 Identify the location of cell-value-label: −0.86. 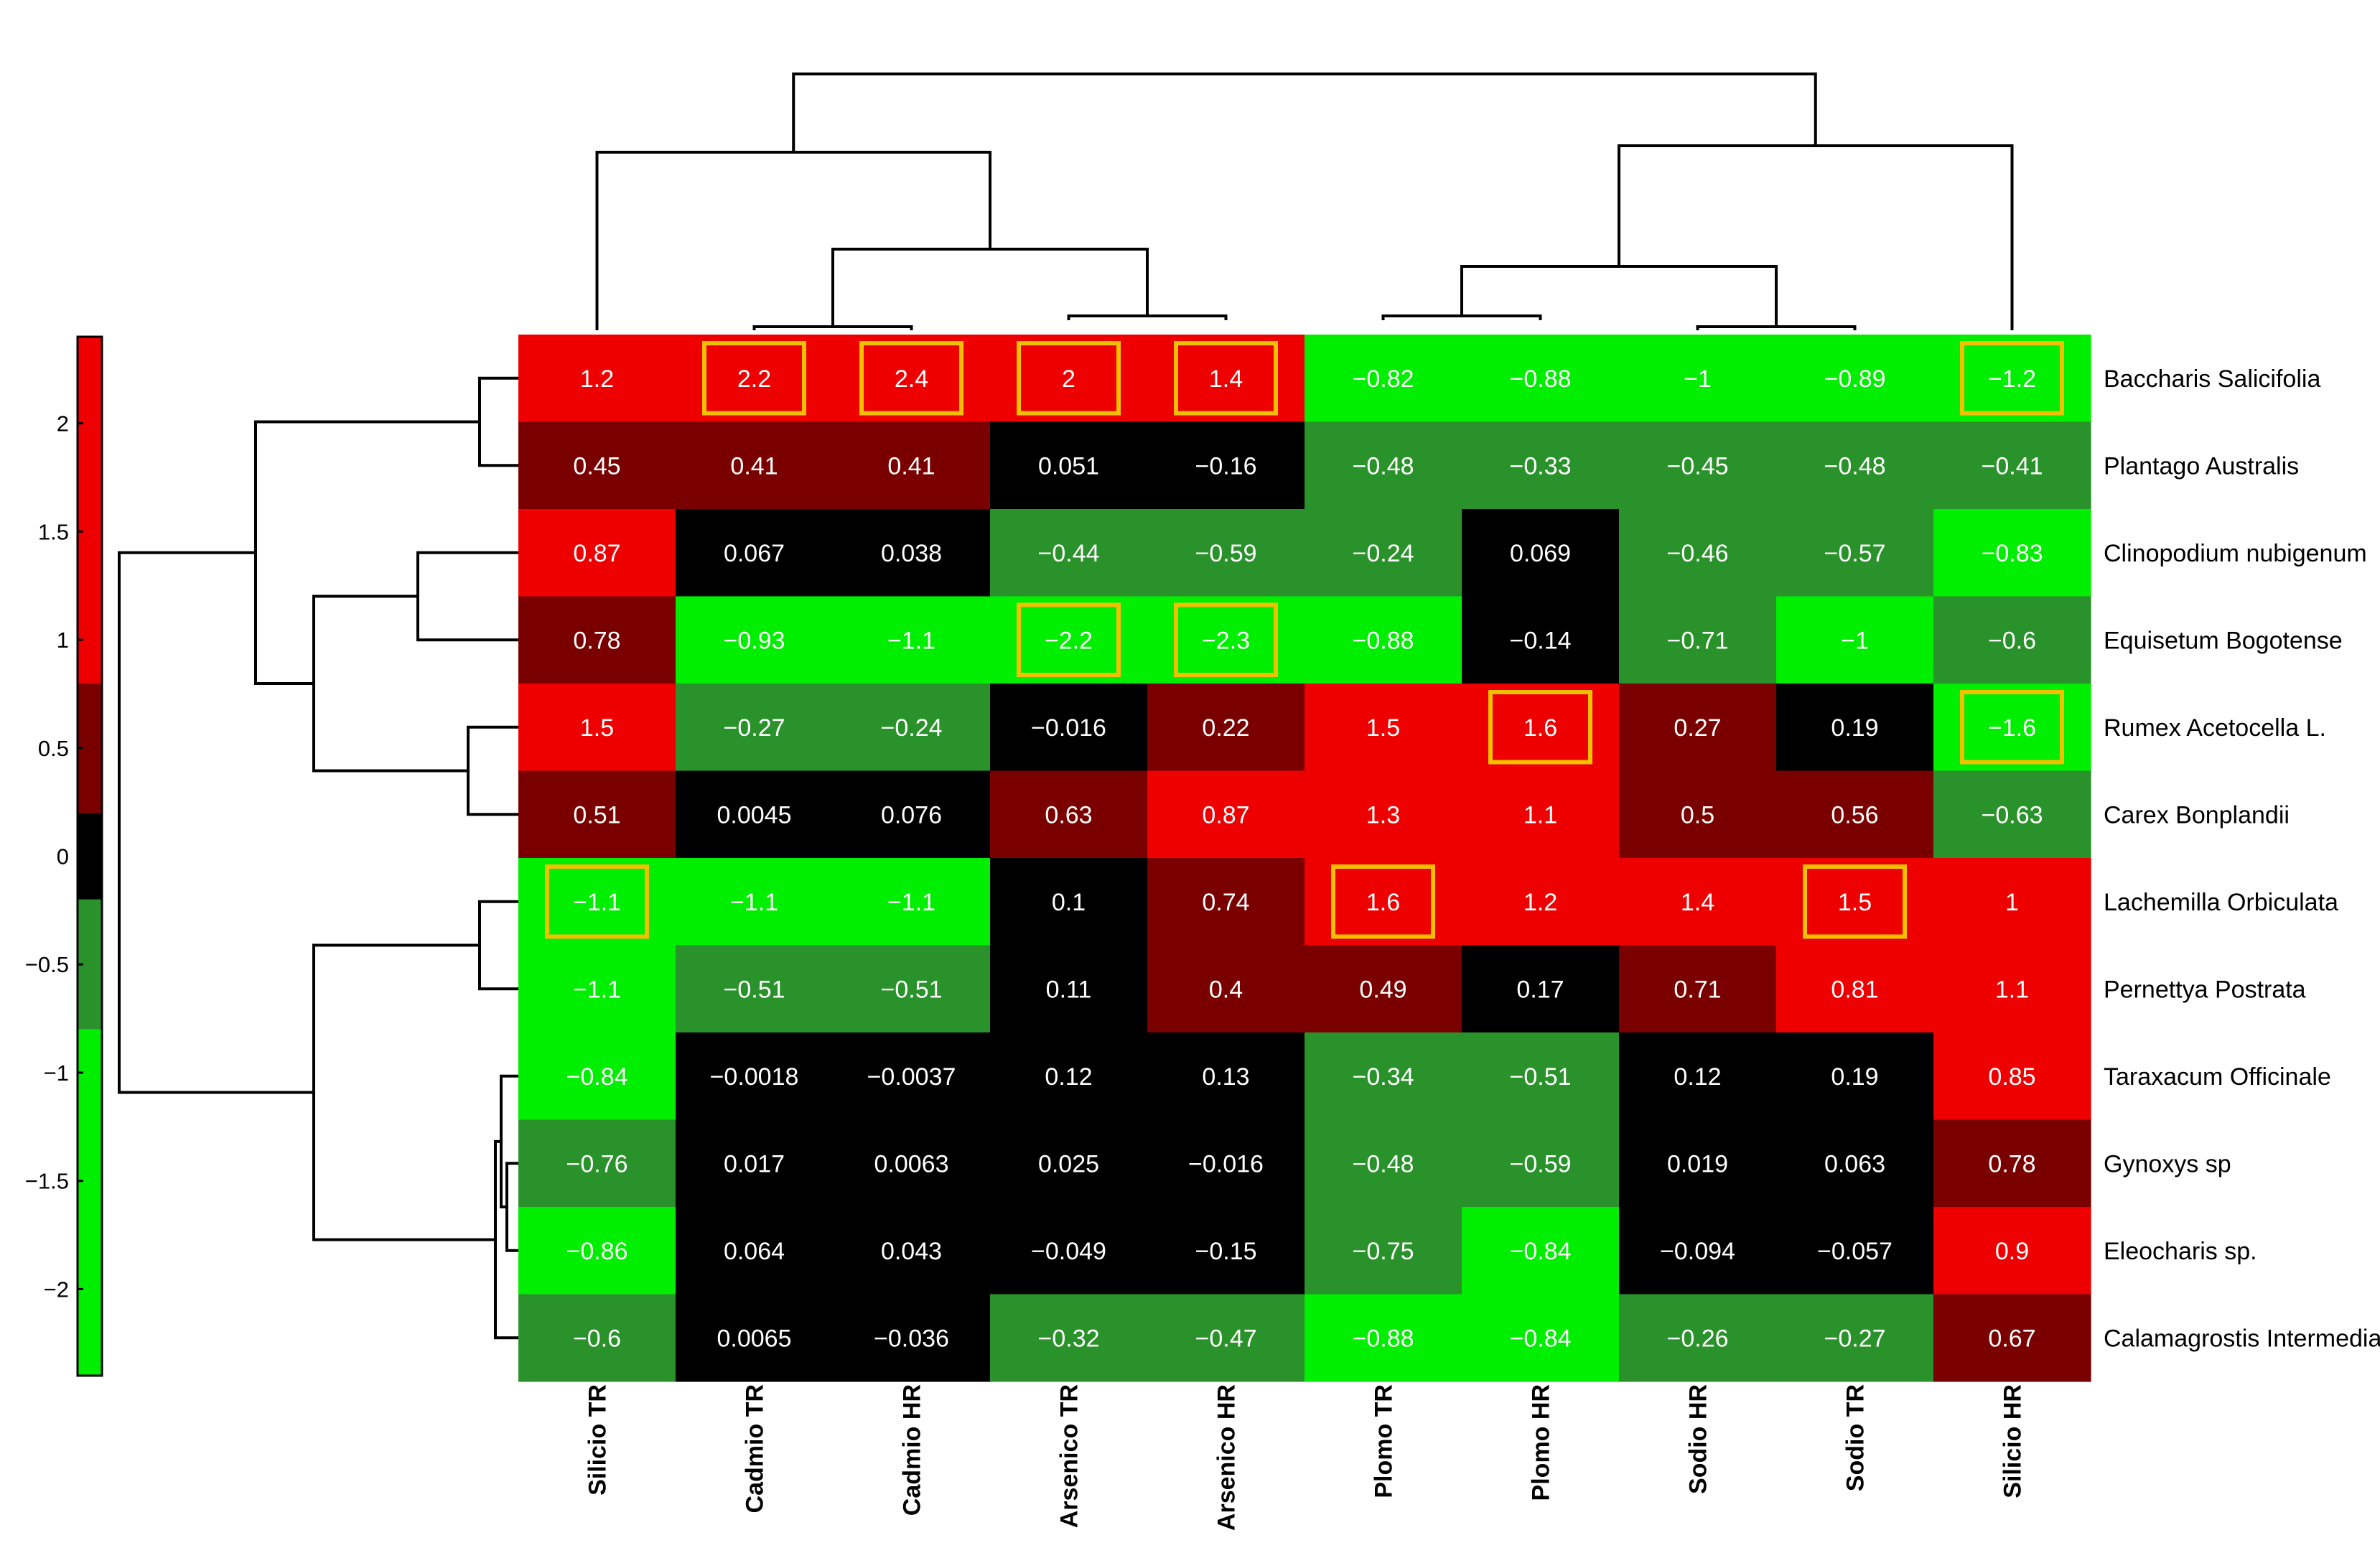
(596, 1251).